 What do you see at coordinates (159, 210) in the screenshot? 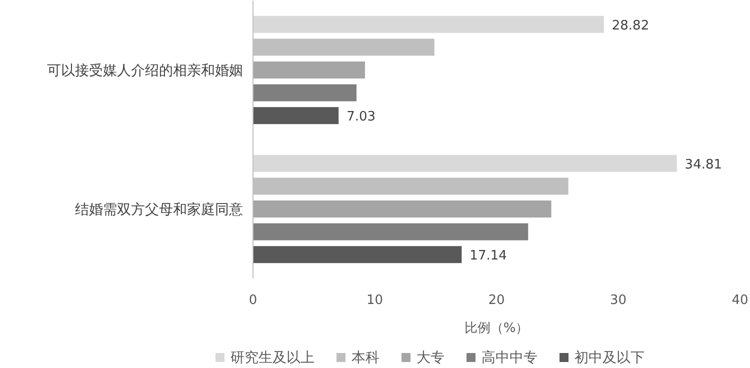
I see `y-tick-label: 结婚需双方父母和家庭同意` at bounding box center [159, 210].